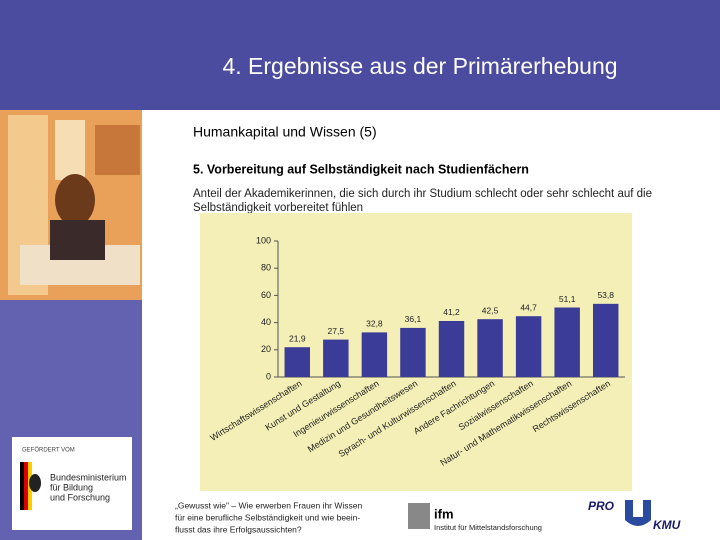 This screenshot has width=720, height=540. I want to click on u-logo, so click(638, 513).